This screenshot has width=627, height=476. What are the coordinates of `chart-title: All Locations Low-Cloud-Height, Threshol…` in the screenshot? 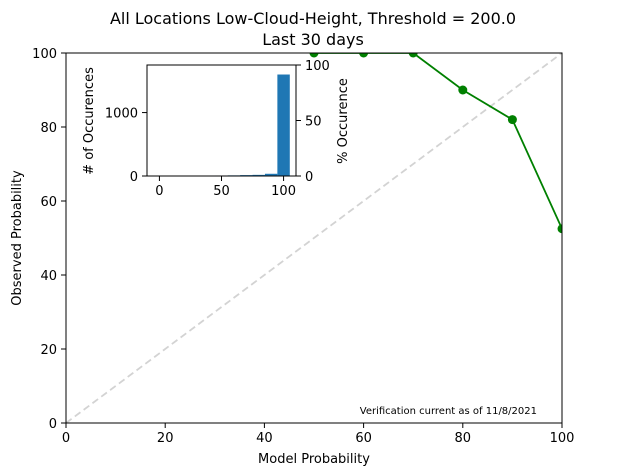 It's located at (313, 18).